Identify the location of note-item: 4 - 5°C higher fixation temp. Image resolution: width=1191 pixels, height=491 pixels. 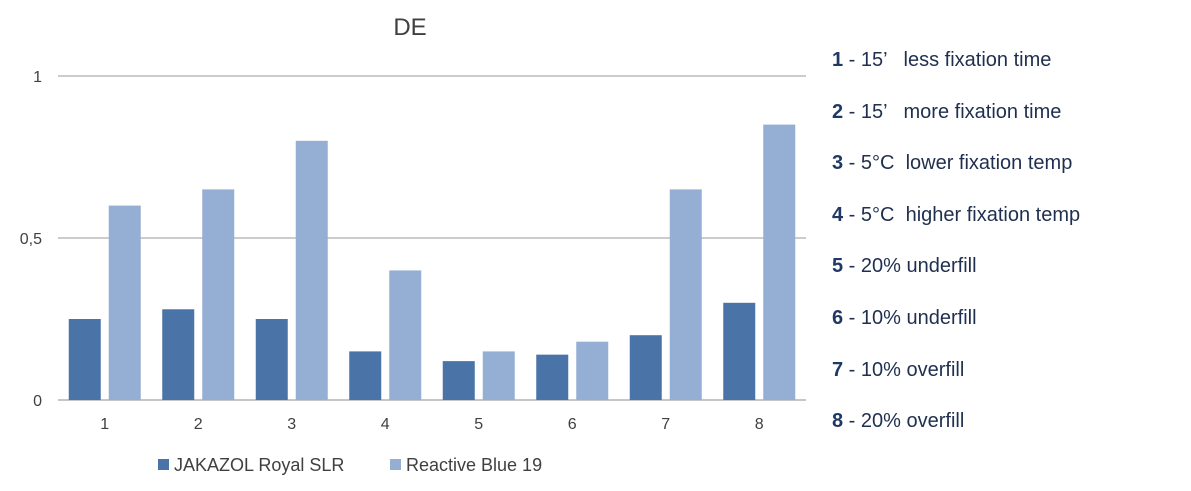
(956, 225).